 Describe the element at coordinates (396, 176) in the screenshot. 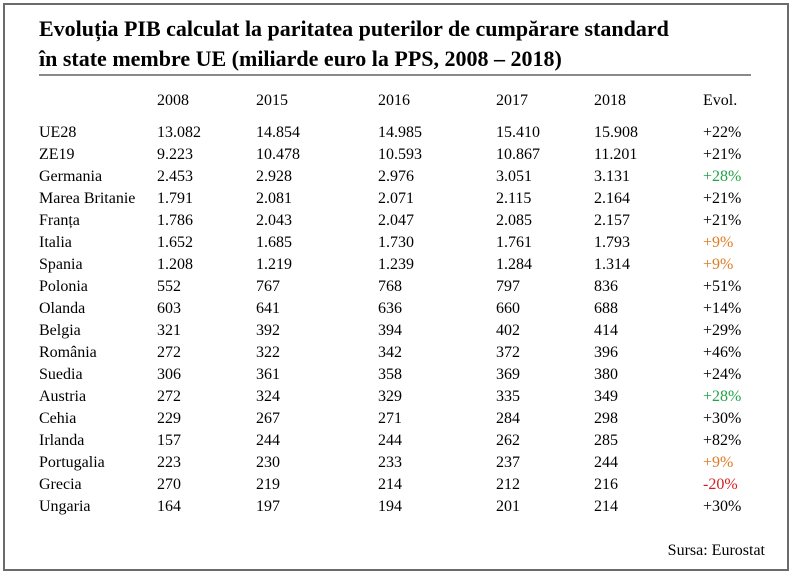

I see `value-2016-cell: 2.976` at that location.